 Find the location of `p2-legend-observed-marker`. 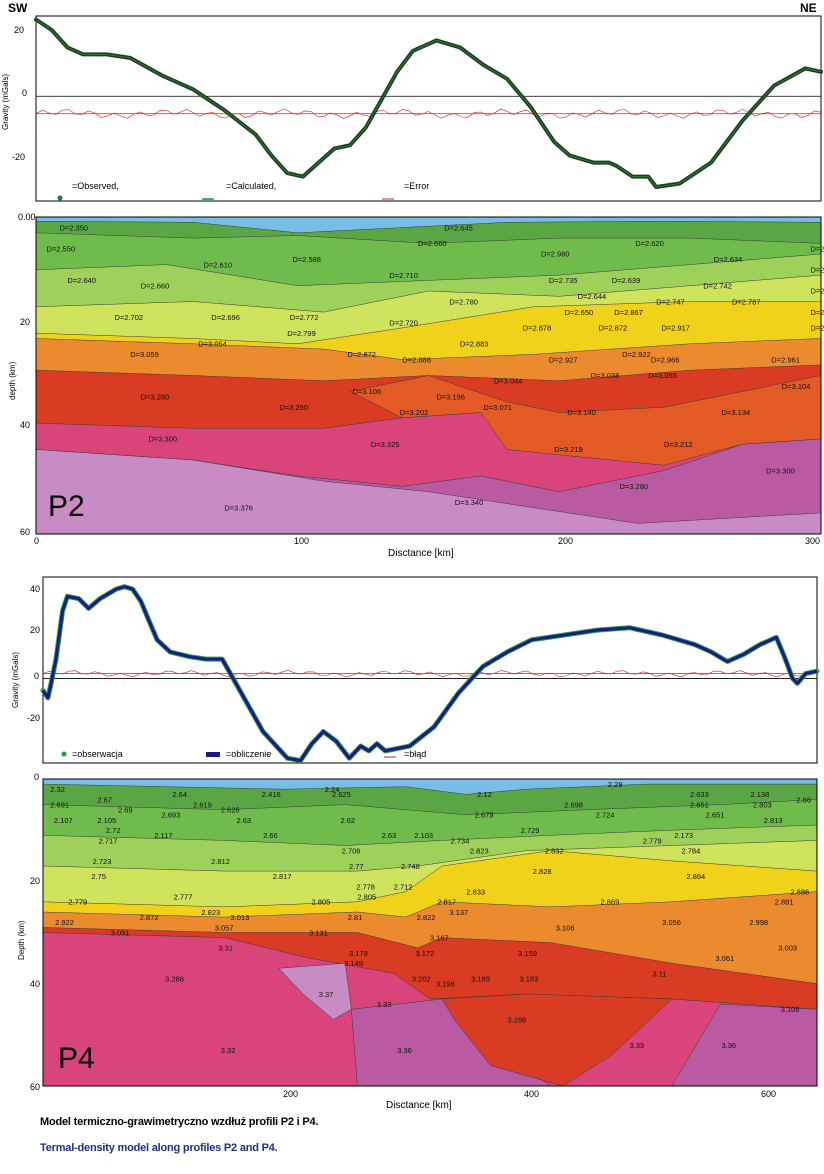

p2-legend-observed-marker is located at coordinates (60, 198).